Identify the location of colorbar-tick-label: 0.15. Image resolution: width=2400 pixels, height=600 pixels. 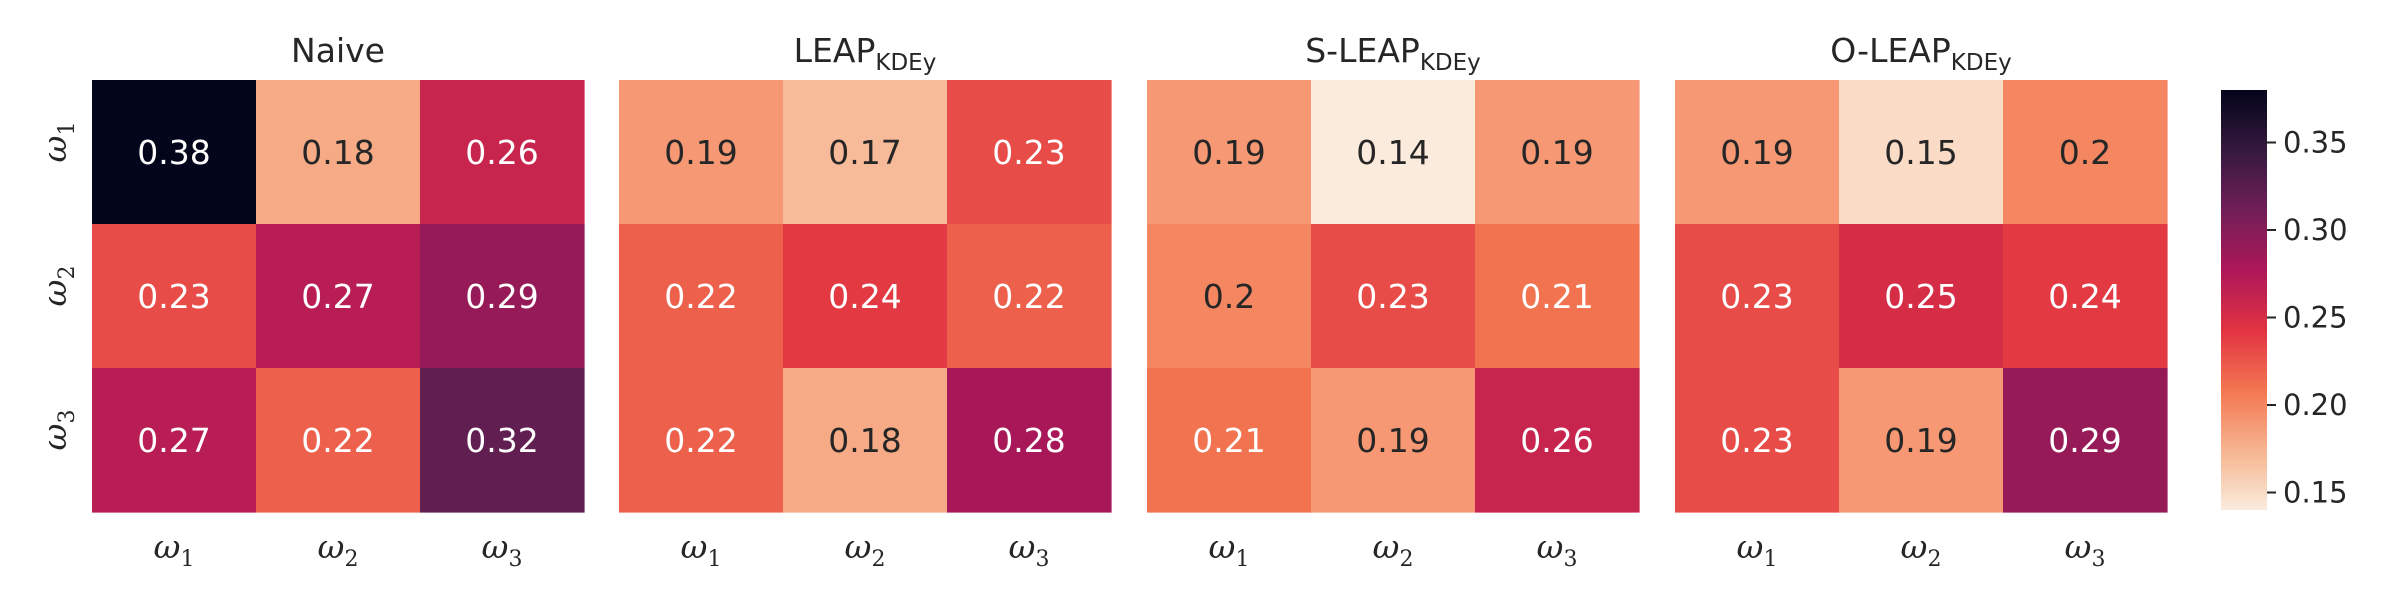
(2315, 493).